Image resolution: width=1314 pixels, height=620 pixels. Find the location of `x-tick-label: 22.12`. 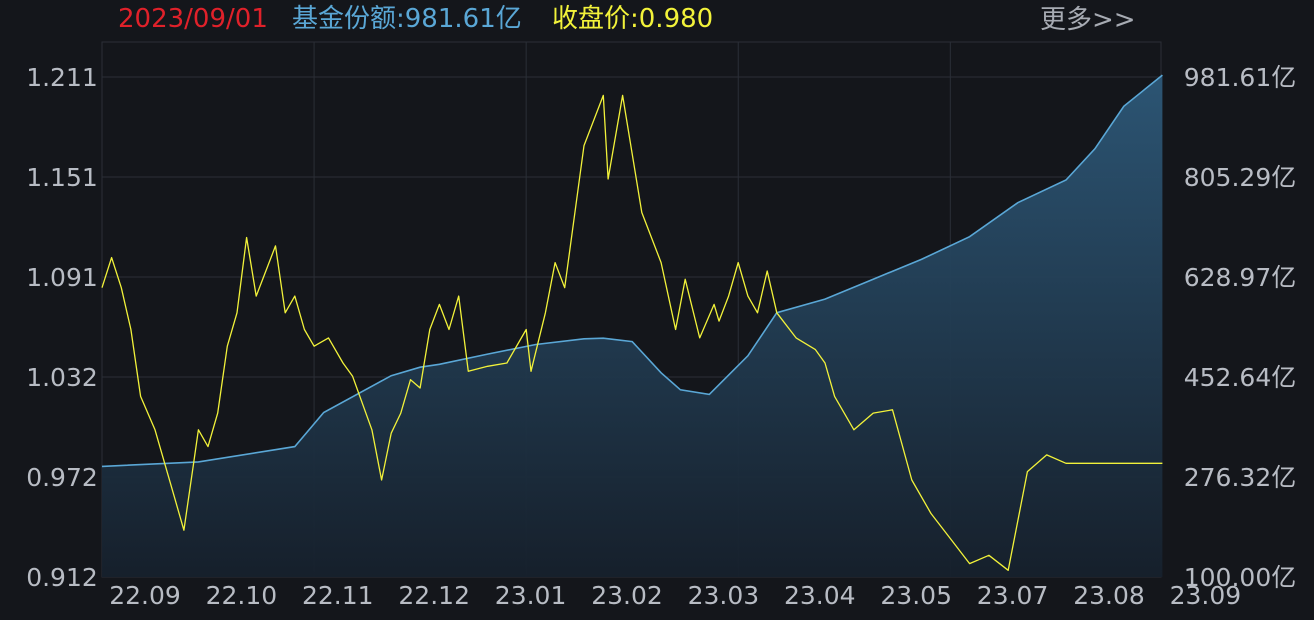

x-tick-label: 22.12 is located at coordinates (434, 595).